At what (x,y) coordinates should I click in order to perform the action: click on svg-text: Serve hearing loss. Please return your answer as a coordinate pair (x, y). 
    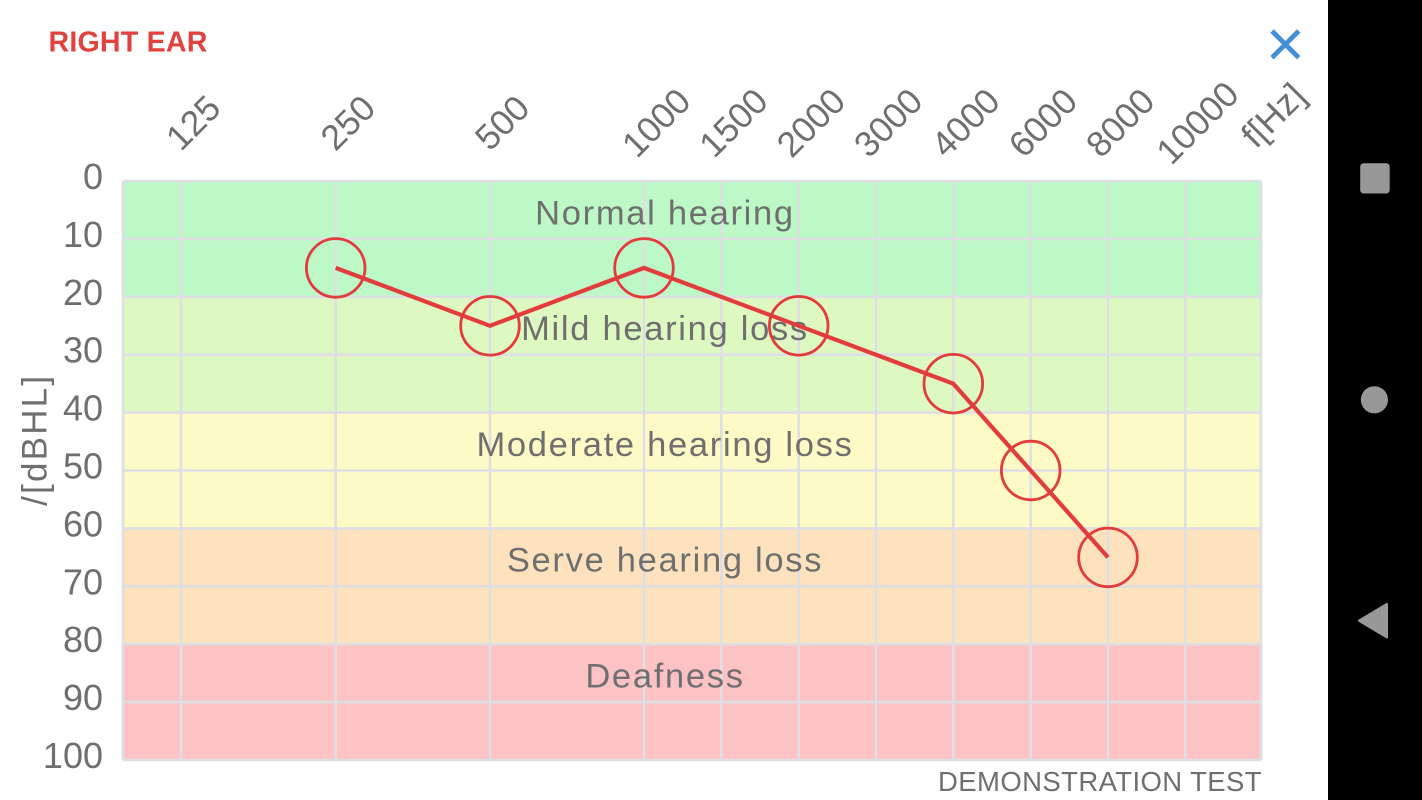
    Looking at the image, I should click on (665, 561).